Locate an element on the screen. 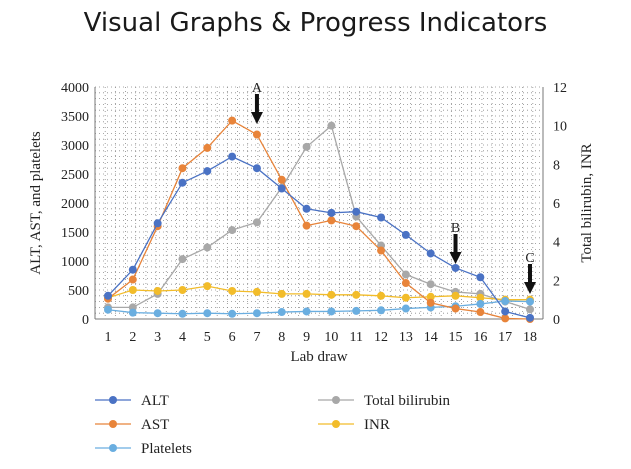 The image size is (631, 469). x-tick-label: 16 is located at coordinates (480, 337).